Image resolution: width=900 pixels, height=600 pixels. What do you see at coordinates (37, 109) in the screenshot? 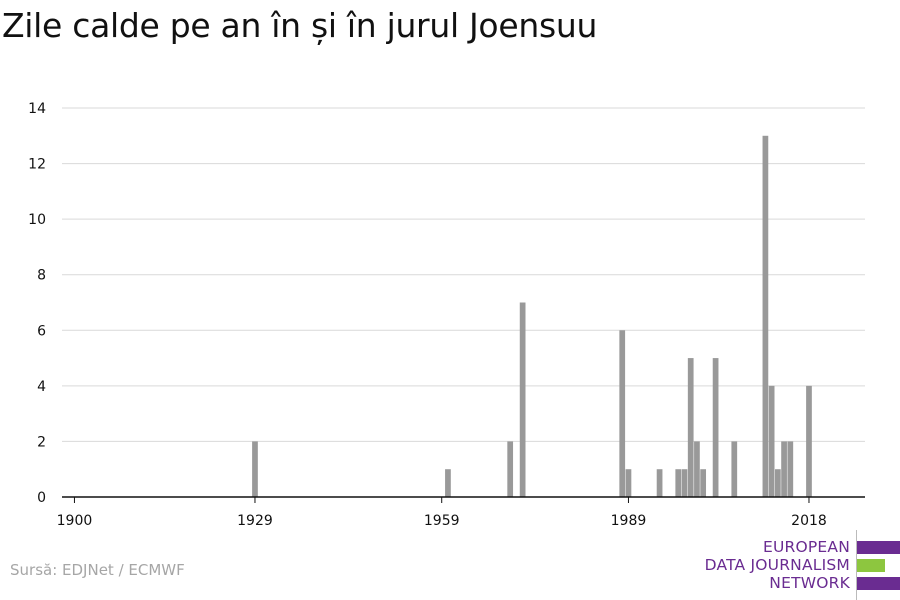
I see `y-tick-label: 14` at bounding box center [37, 109].